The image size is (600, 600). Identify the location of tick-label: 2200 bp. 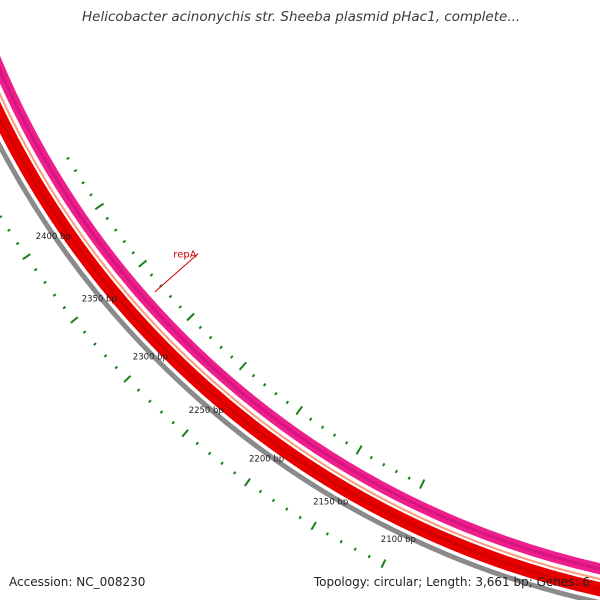
(266, 459).